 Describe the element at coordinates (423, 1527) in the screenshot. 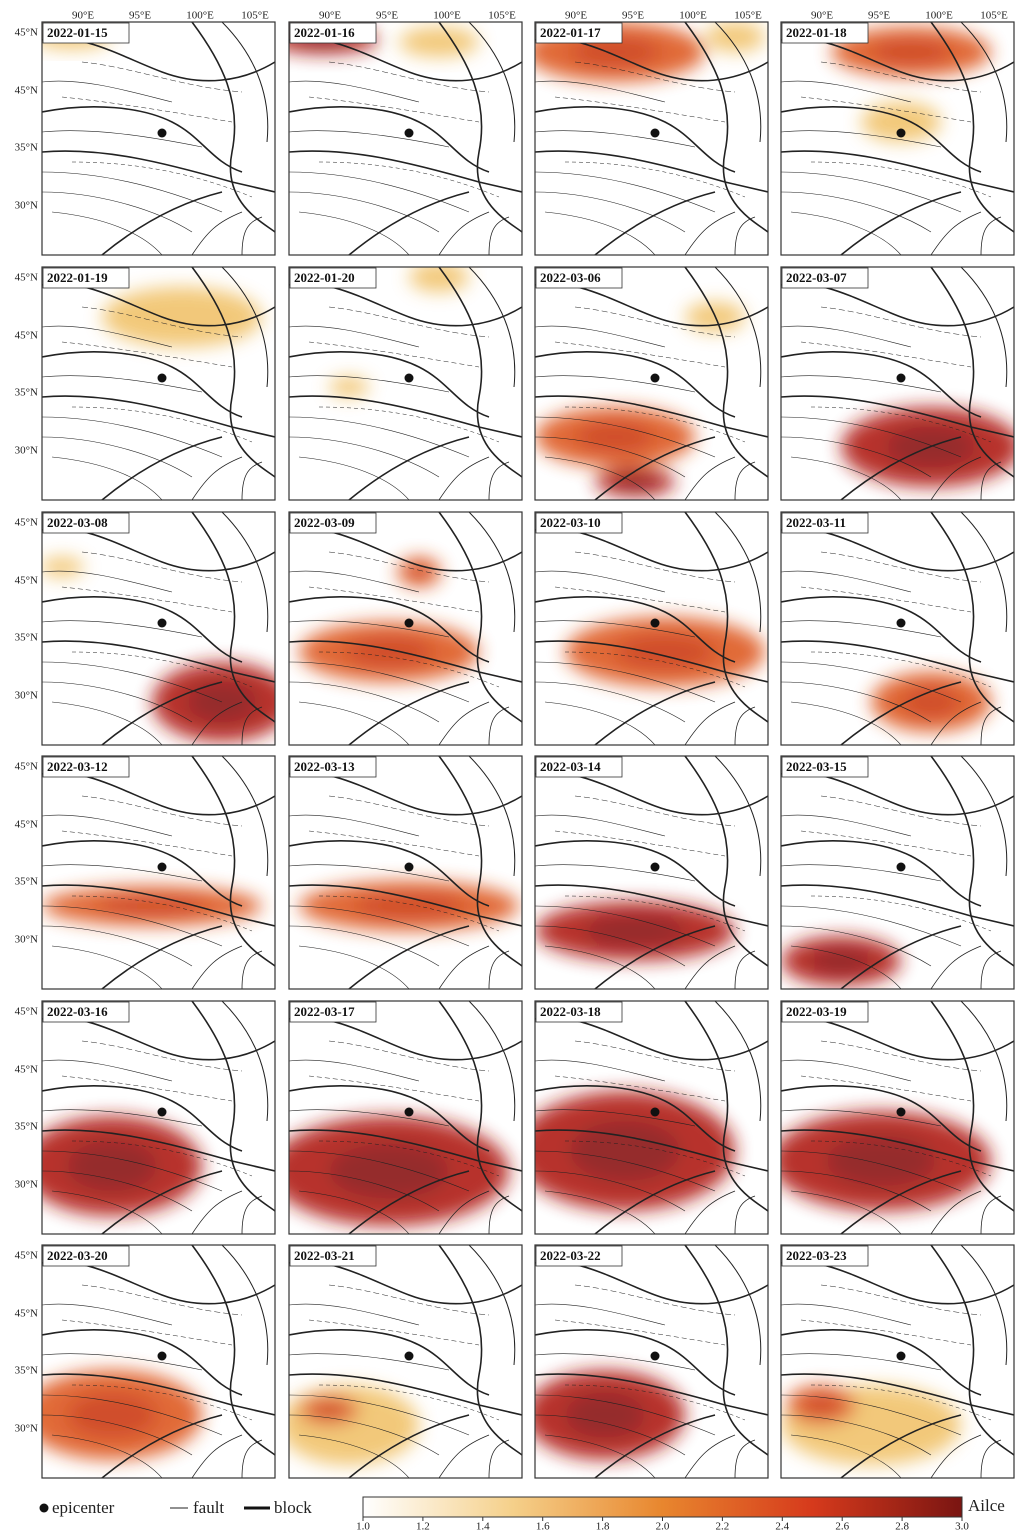

I see `colorbar-tick-label: 1.2` at that location.